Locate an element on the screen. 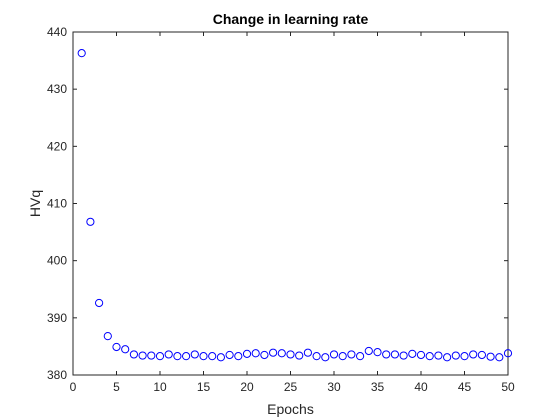 The image size is (560, 420). x-tick-label: 25 is located at coordinates (291, 387).